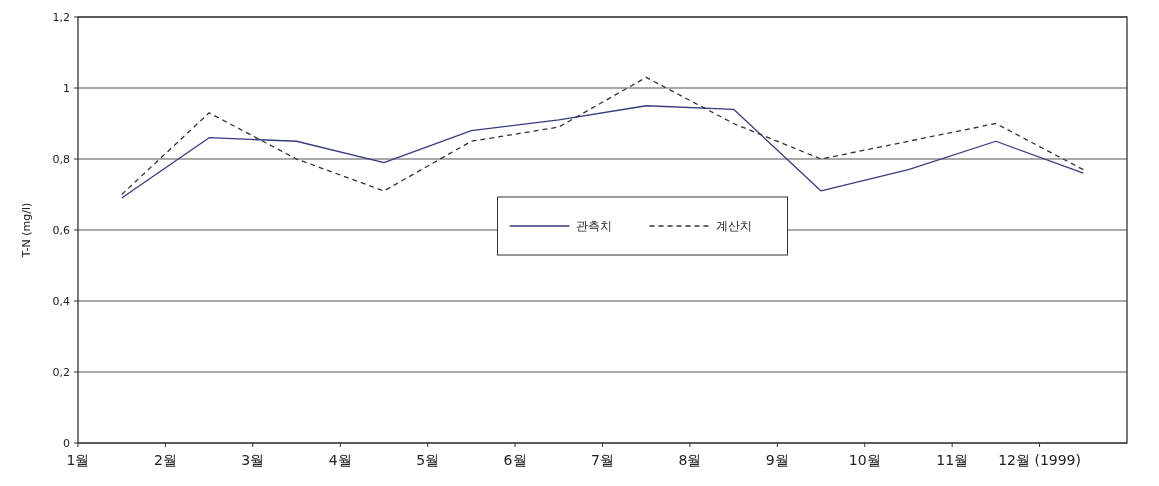  Describe the element at coordinates (66, 443) in the screenshot. I see `y-tick-label: 0` at that location.